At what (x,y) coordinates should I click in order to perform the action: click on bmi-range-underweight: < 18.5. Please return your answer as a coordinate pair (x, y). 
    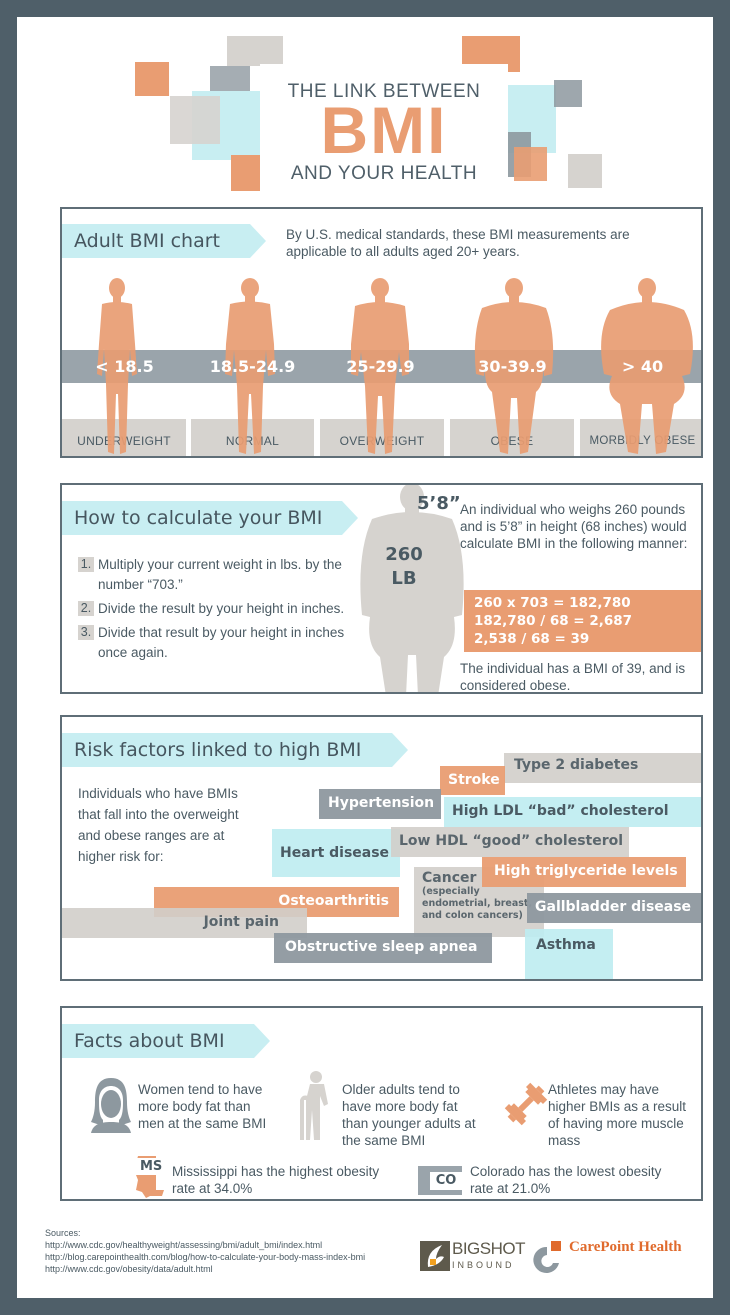
    Looking at the image, I should click on (124, 366).